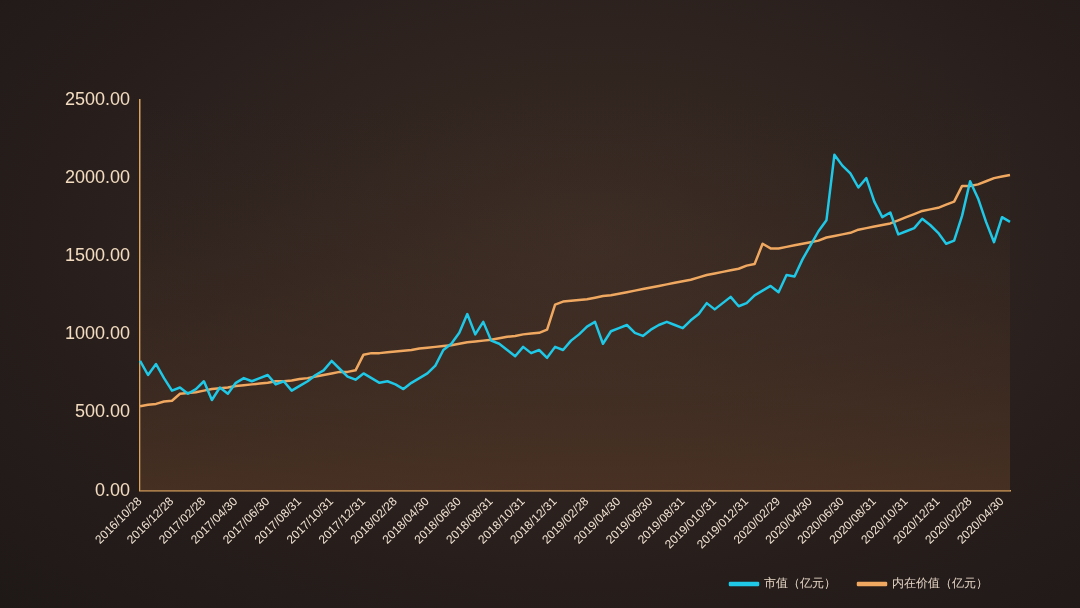 Image resolution: width=1080 pixels, height=608 pixels. What do you see at coordinates (800, 583) in the screenshot?
I see `legend-label: 市值（亿元）` at bounding box center [800, 583].